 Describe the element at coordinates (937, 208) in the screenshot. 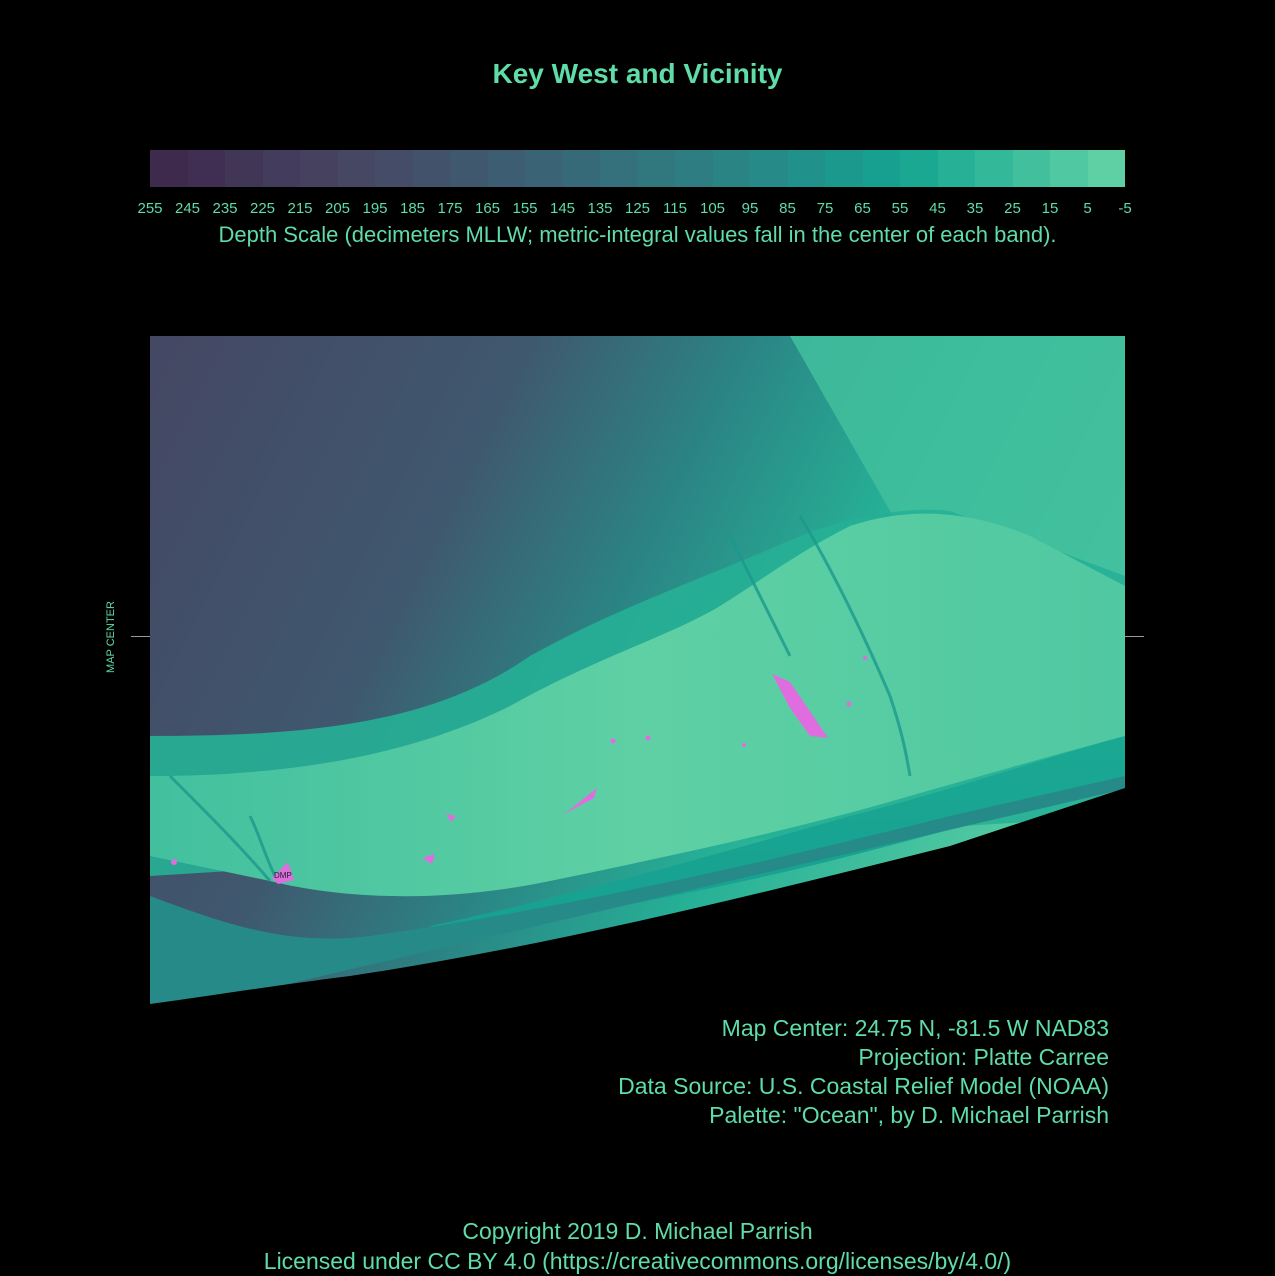

I see `depth-scale-label: 45` at that location.